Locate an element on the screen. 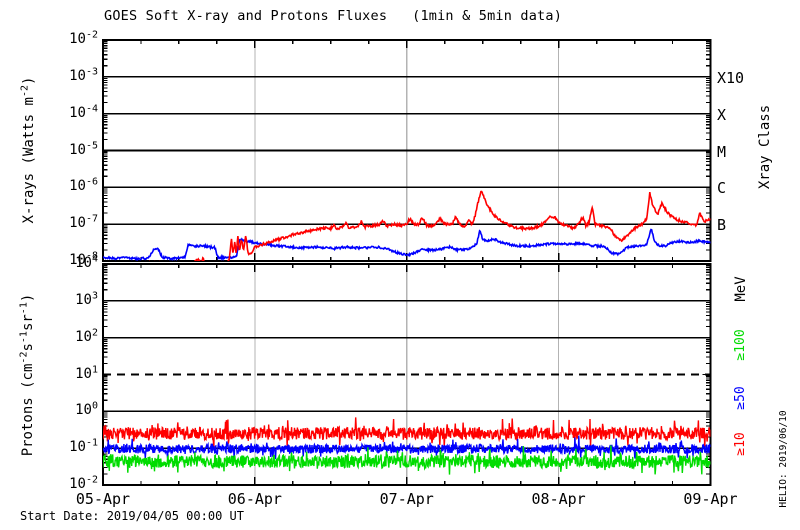 The width and height of the screenshot is (800, 530). xray-long-wave-curve is located at coordinates (430, 225).